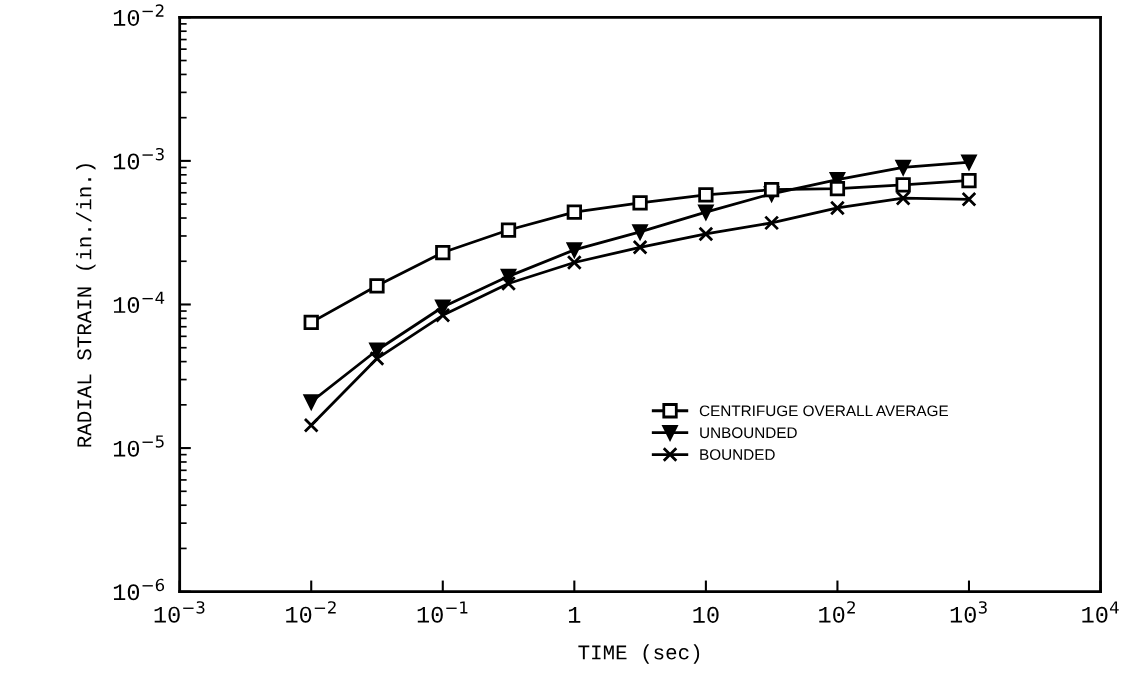 The height and width of the screenshot is (692, 1123). I want to click on legend-label: UNBOUNDED, so click(748, 433).